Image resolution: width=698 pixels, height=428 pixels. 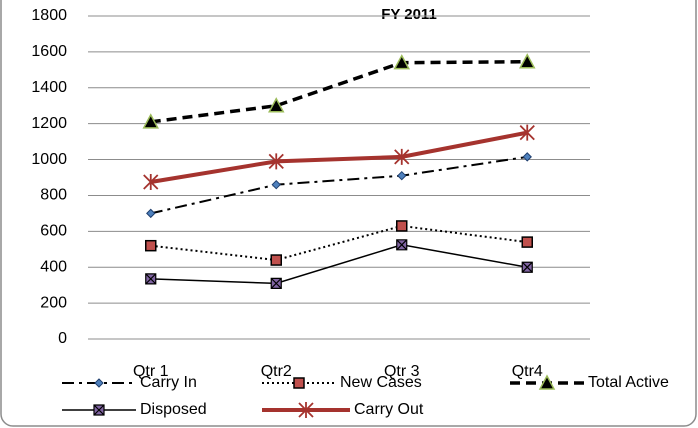 I want to click on chart-title: FY 2011, so click(x=409, y=14).